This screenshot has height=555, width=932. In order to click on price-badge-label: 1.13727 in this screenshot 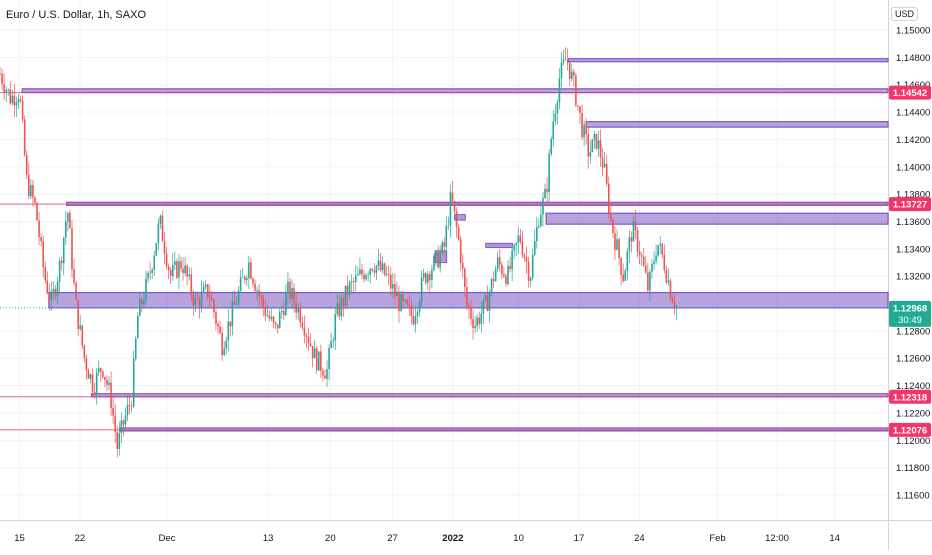, I will do `click(910, 205)`.